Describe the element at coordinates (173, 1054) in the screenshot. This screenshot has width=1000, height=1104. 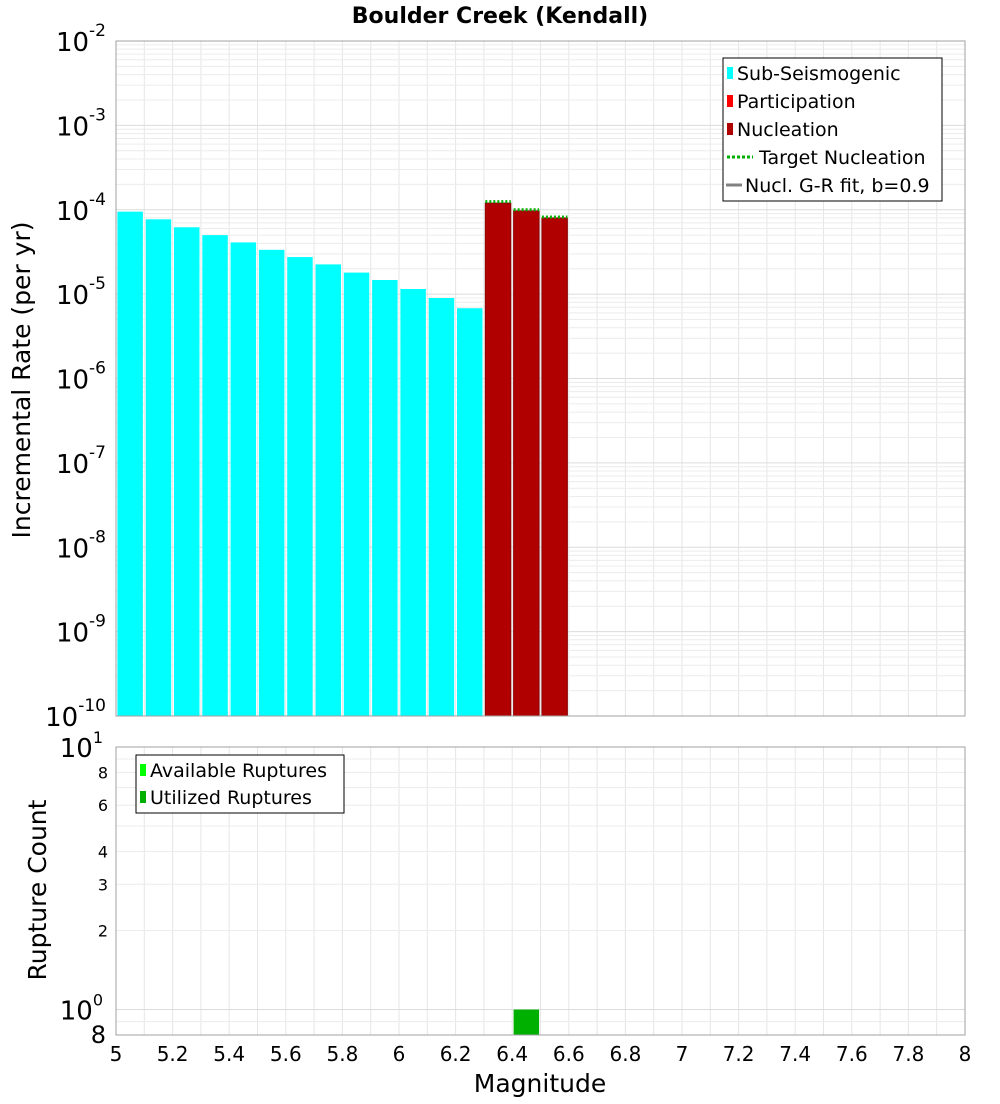
I see `x-tick-label: 5.2` at that location.